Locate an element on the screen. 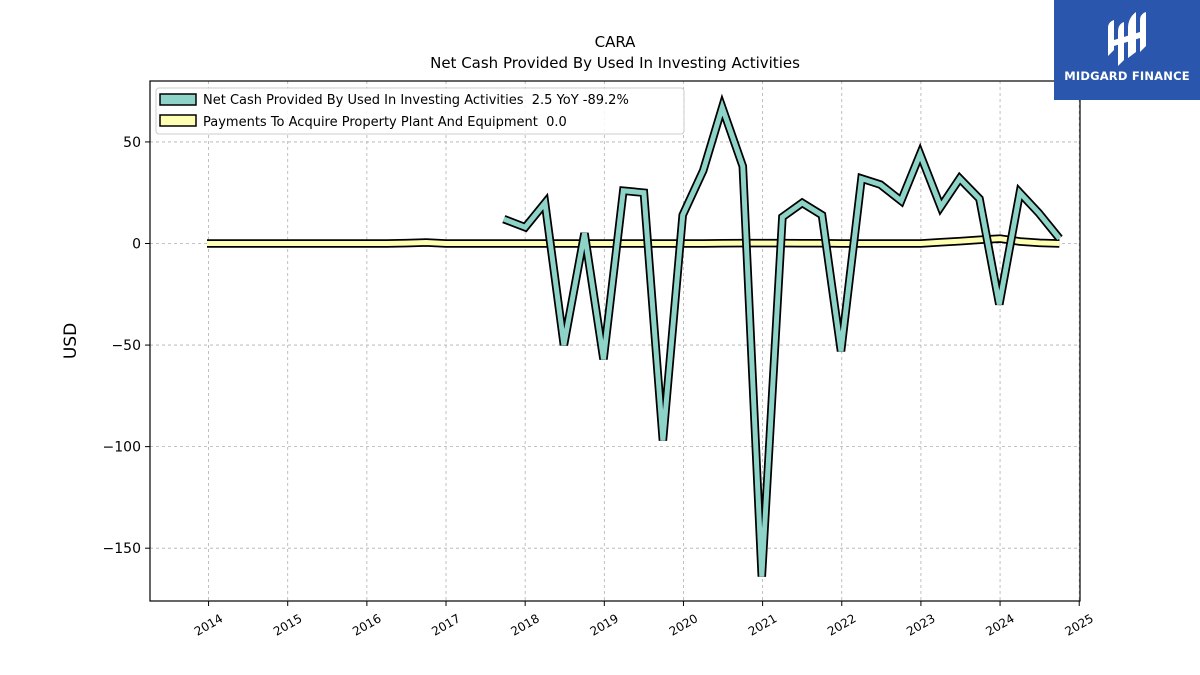  x-tick-label: 2019 is located at coordinates (604, 624).